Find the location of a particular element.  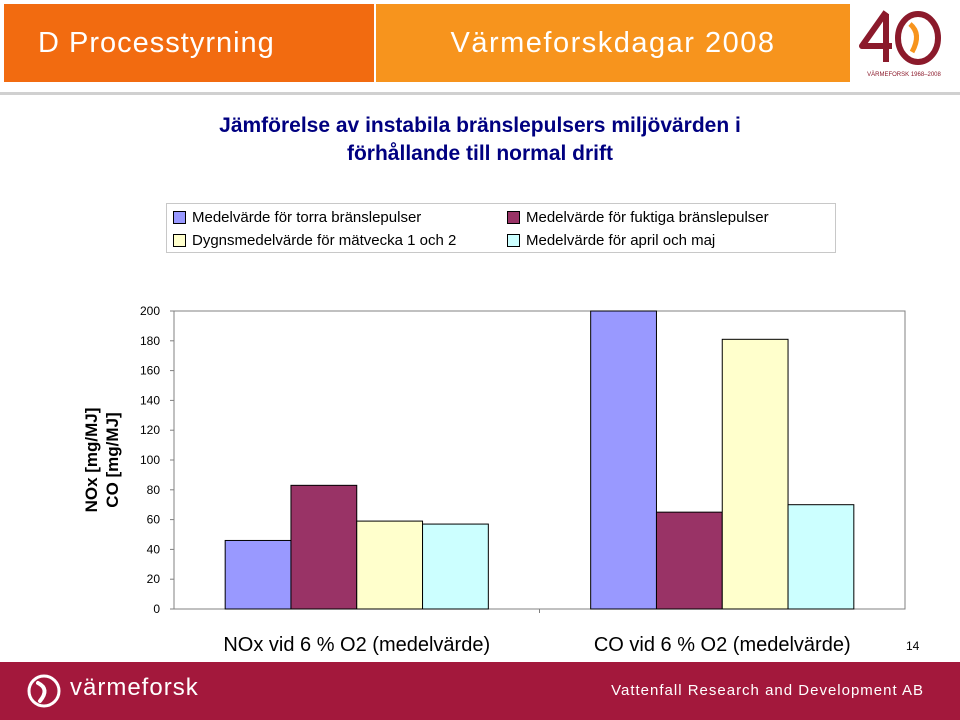

anniversary-logo-icon: VÄRMEFORSK 1968–2008 is located at coordinates (900, 44).